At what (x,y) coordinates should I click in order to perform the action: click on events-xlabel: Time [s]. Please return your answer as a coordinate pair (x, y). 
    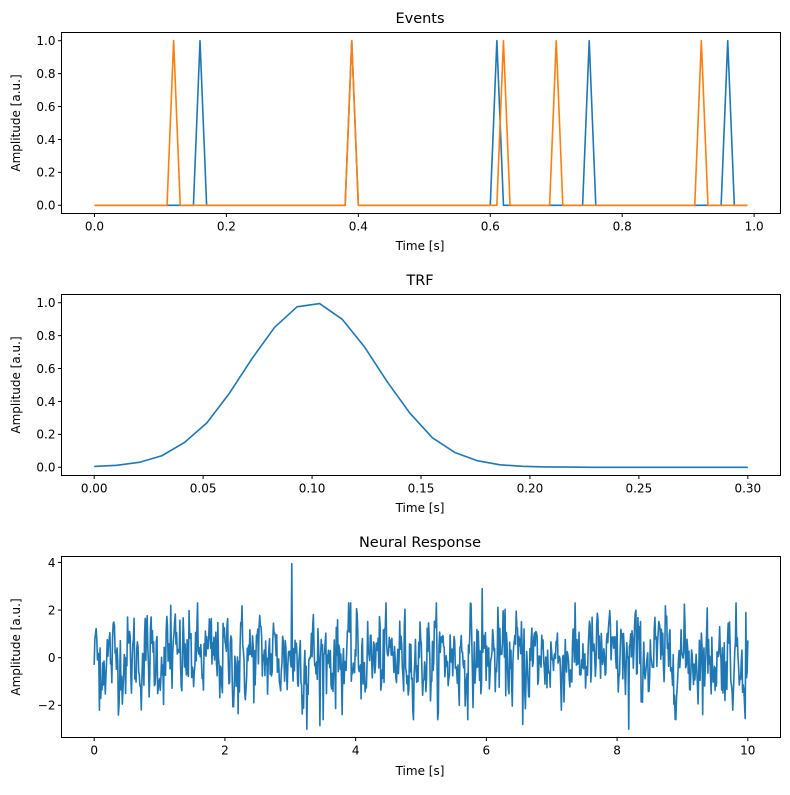
    Looking at the image, I should click on (420, 246).